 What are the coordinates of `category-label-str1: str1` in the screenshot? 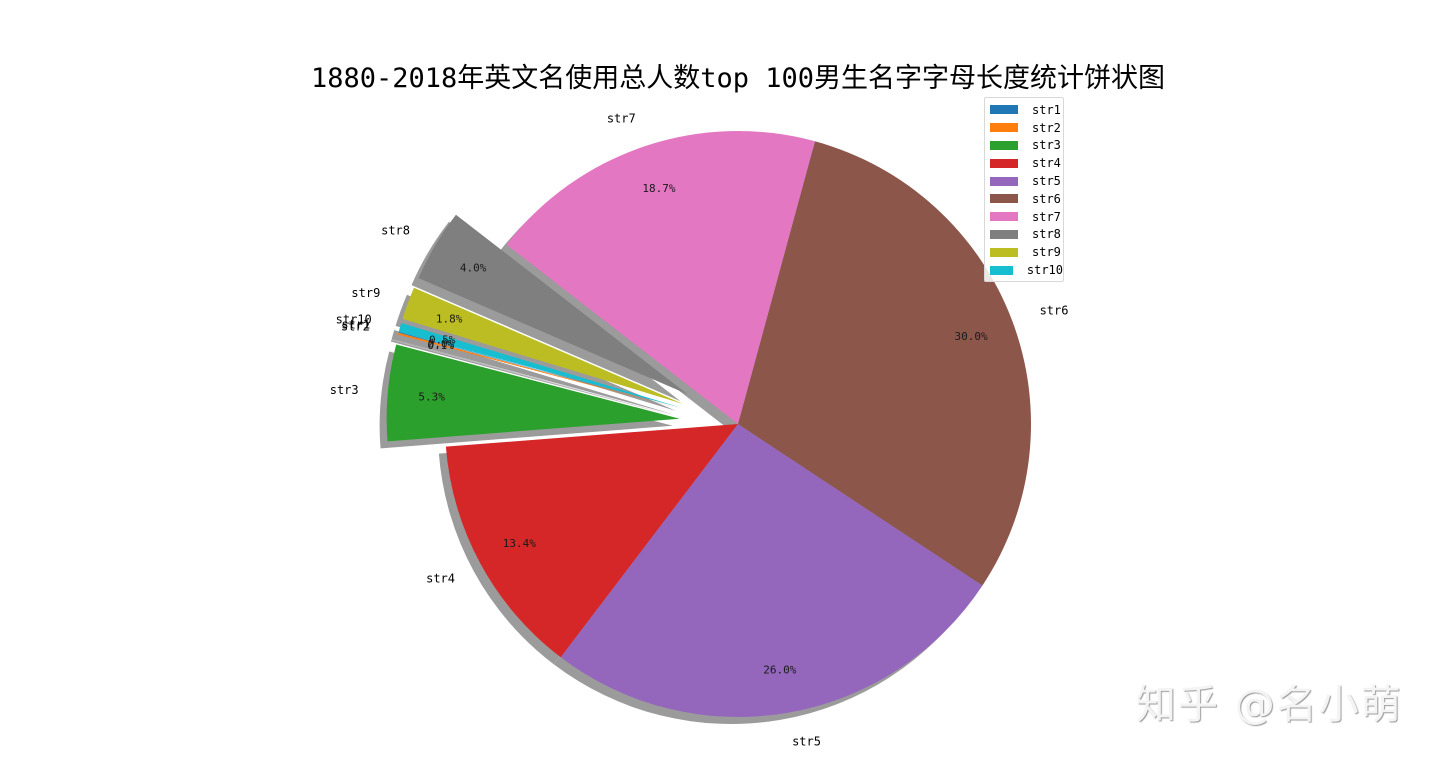 It's located at (355, 325).